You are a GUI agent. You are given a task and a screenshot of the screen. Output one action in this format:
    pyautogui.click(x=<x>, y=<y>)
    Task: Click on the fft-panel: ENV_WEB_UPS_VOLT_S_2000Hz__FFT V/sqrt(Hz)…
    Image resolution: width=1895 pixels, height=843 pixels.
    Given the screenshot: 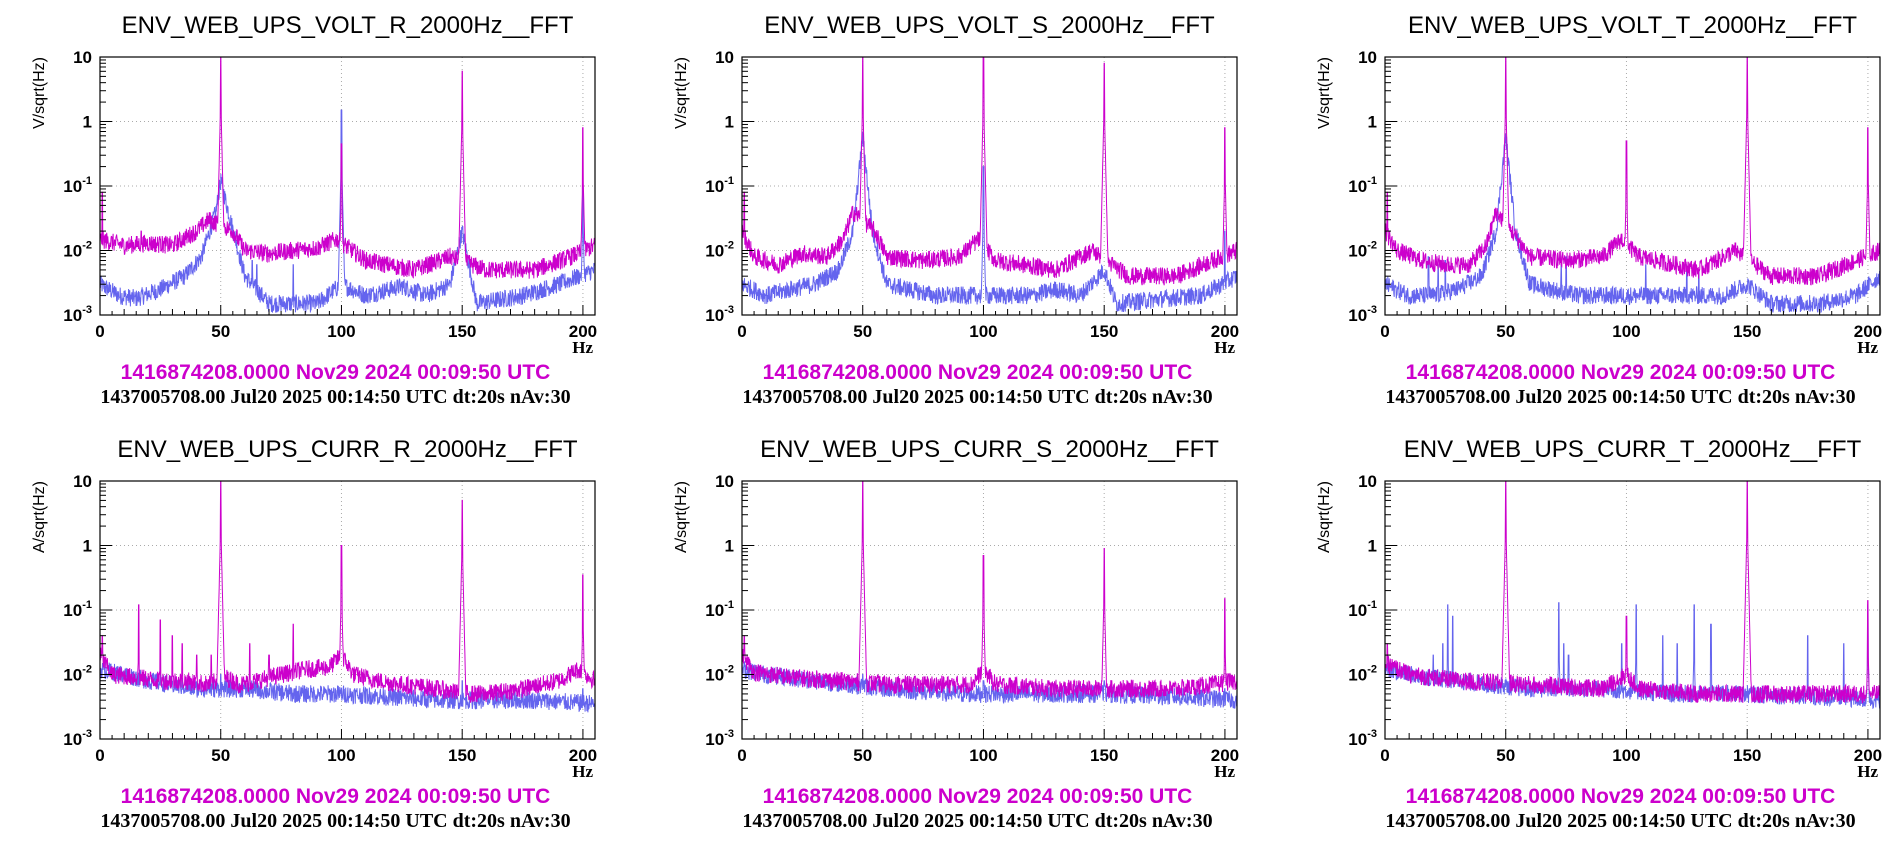 What is the action you would take?
    pyautogui.click(x=956, y=210)
    